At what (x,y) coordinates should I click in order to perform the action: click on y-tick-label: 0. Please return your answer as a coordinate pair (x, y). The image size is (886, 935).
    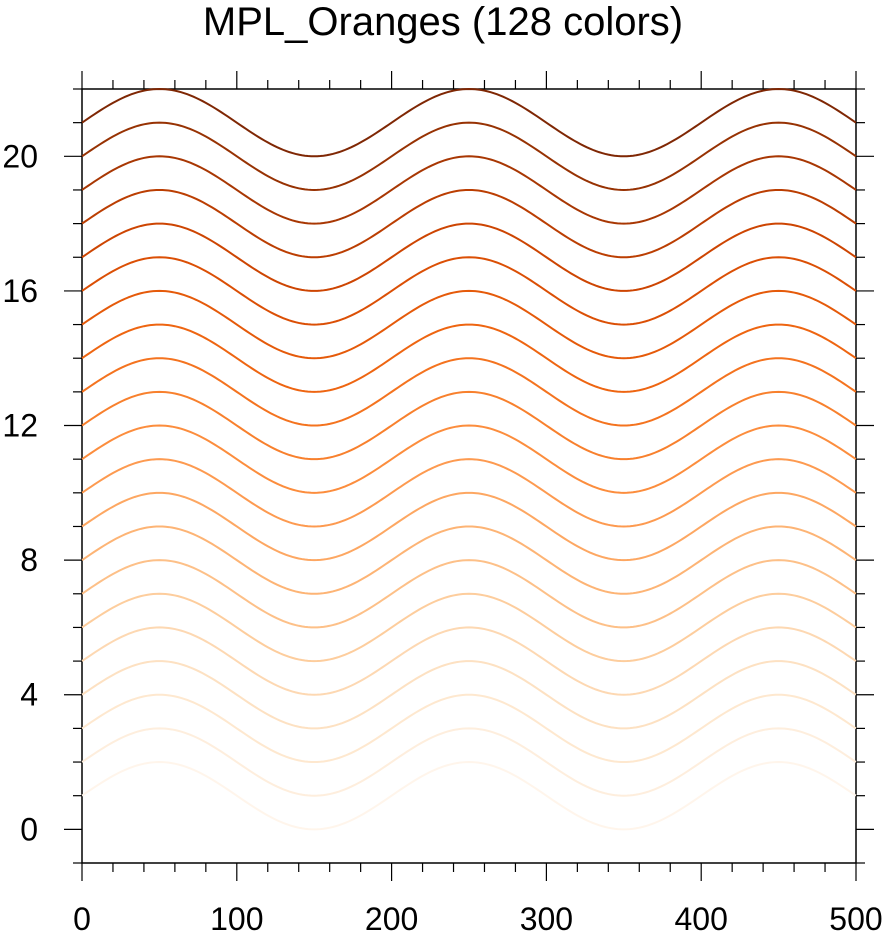
    Looking at the image, I should click on (29, 829).